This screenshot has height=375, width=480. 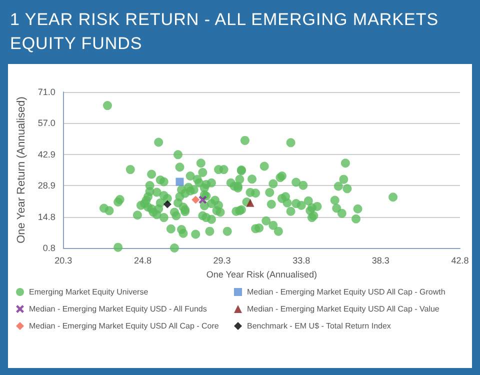 What do you see at coordinates (301, 261) in the screenshot?
I see `x-tick-label: 33.8` at bounding box center [301, 261].